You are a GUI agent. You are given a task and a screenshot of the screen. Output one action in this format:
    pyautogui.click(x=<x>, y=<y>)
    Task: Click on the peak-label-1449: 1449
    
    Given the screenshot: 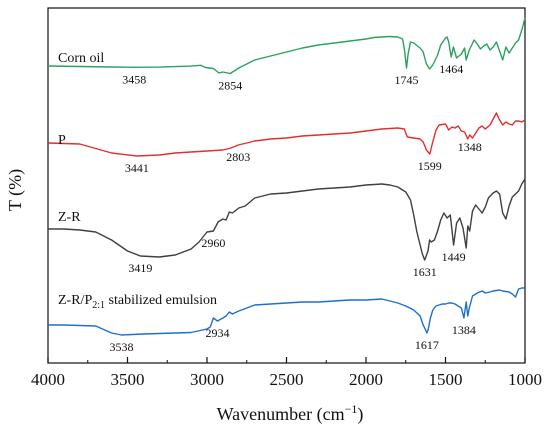 What is the action you would take?
    pyautogui.click(x=454, y=257)
    